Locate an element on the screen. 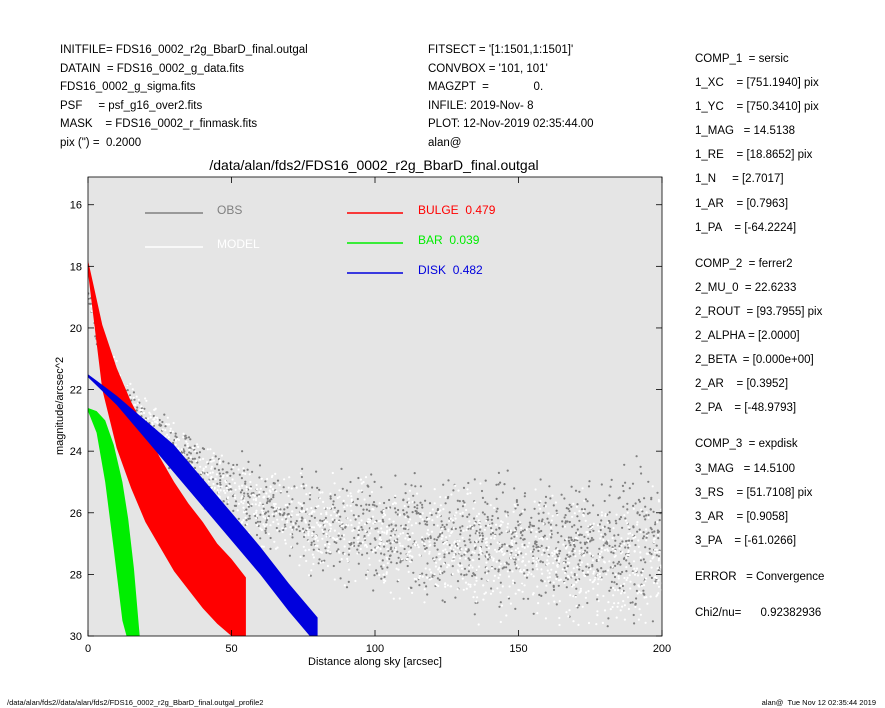 The width and height of the screenshot is (885, 708). y-tick-label: 16 is located at coordinates (76, 206).